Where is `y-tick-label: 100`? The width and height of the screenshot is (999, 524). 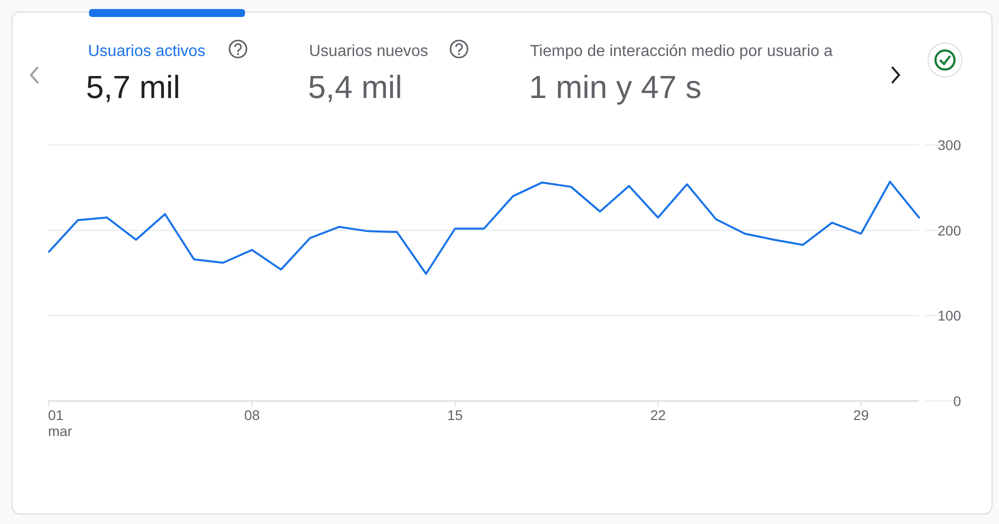 y-tick-label: 100 is located at coordinates (950, 316).